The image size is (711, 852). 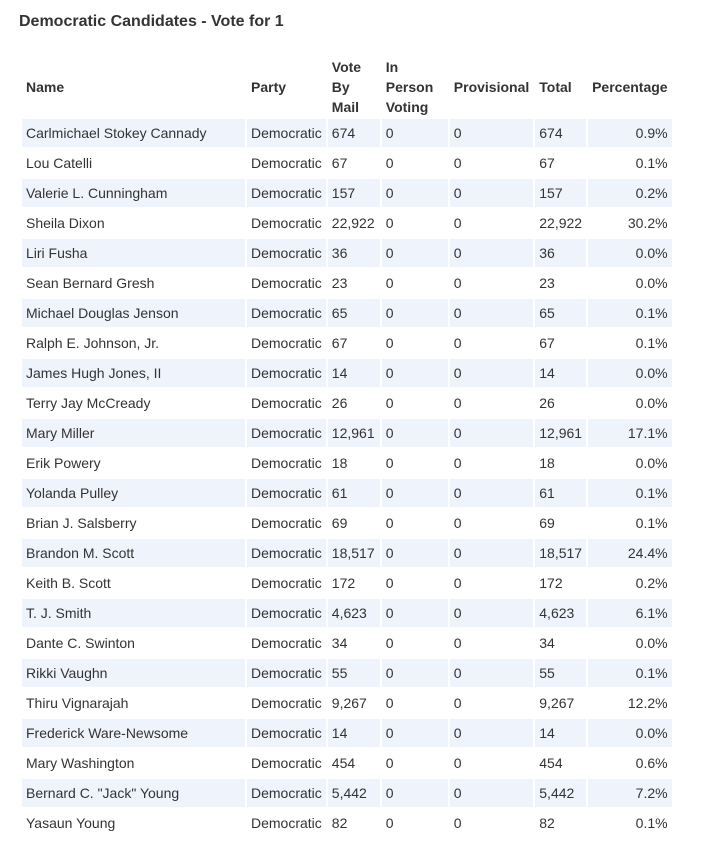 What do you see at coordinates (347, 523) in the screenshot?
I see `table-row: Brian J. Salsberry Democratic 69 0 0 69 0.1%` at bounding box center [347, 523].